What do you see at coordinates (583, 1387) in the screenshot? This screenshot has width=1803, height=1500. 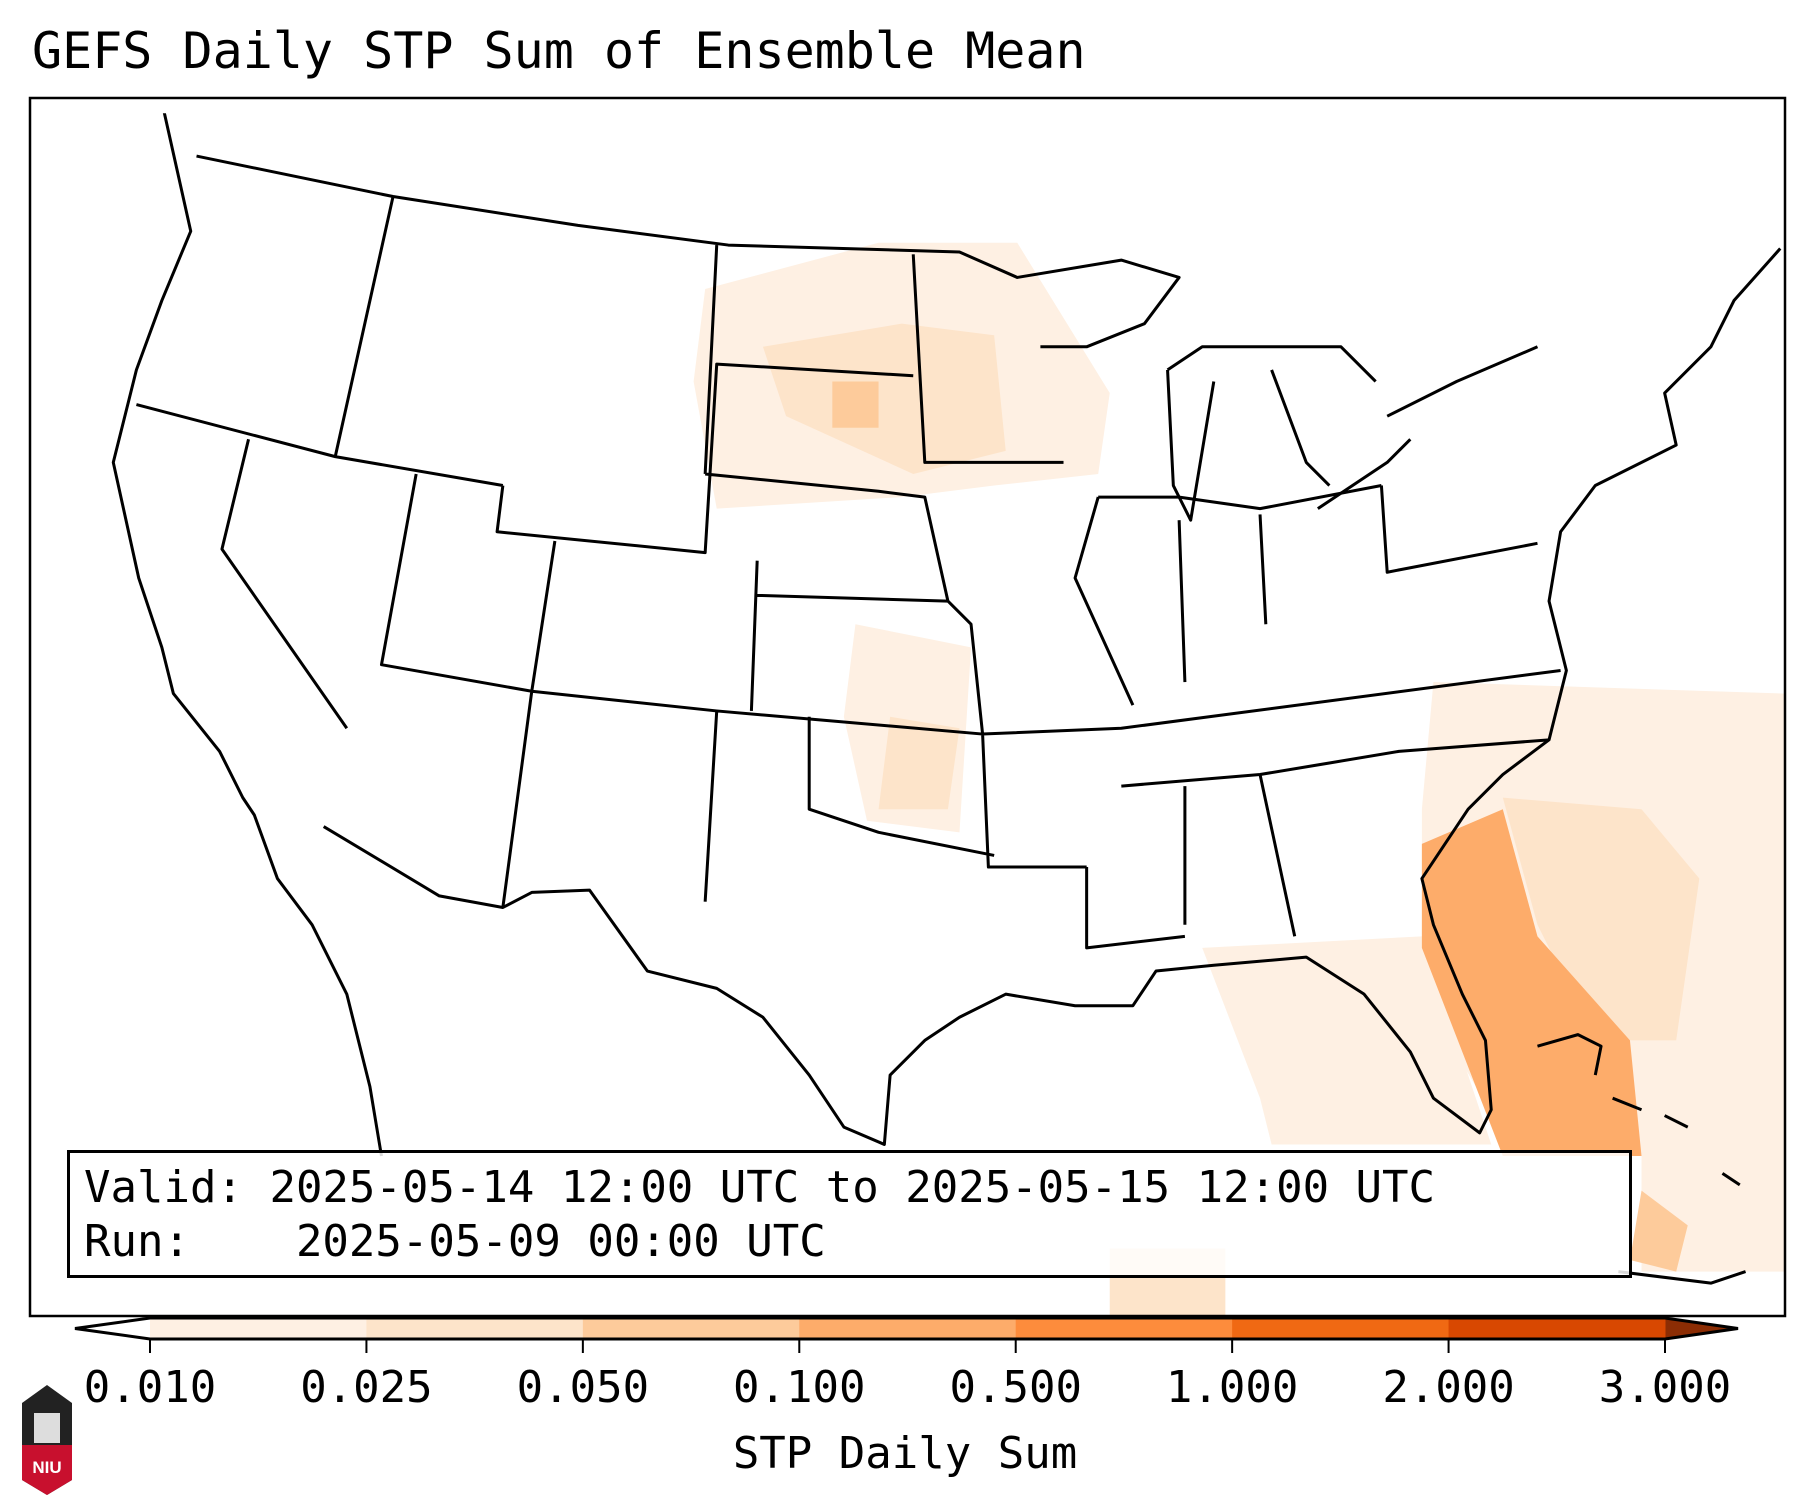 I see `colorbar-tick-label: 0.050` at bounding box center [583, 1387].